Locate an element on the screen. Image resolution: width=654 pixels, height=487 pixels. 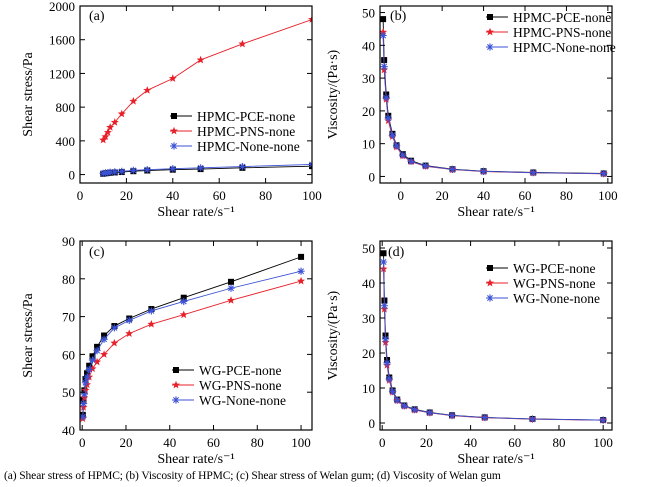
y-tick-label: 800 is located at coordinates (66, 107).